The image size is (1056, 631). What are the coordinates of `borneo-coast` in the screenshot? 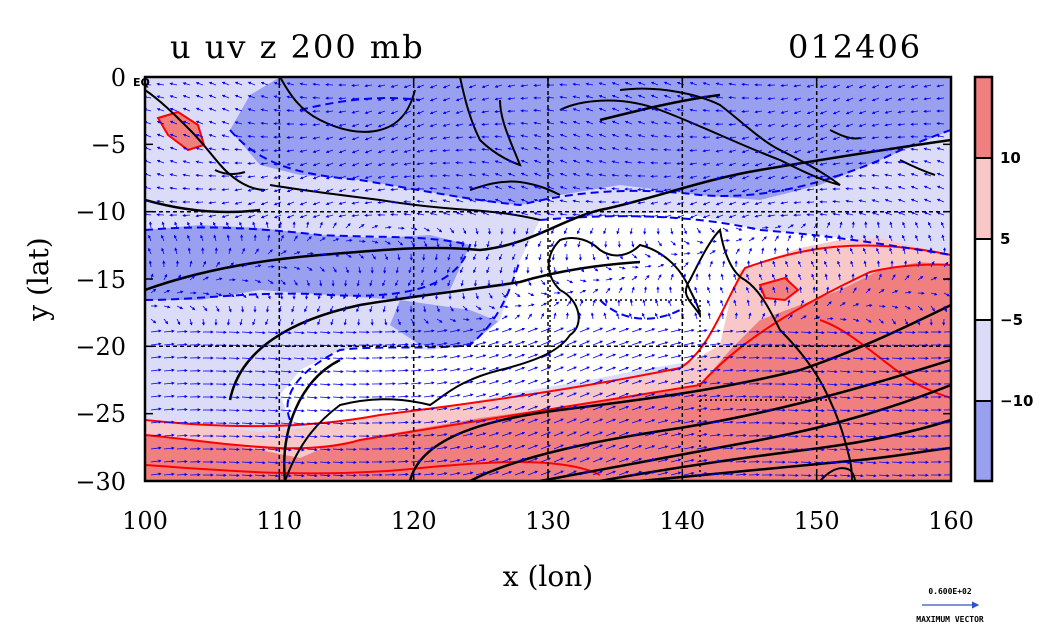 It's located at (347, 105).